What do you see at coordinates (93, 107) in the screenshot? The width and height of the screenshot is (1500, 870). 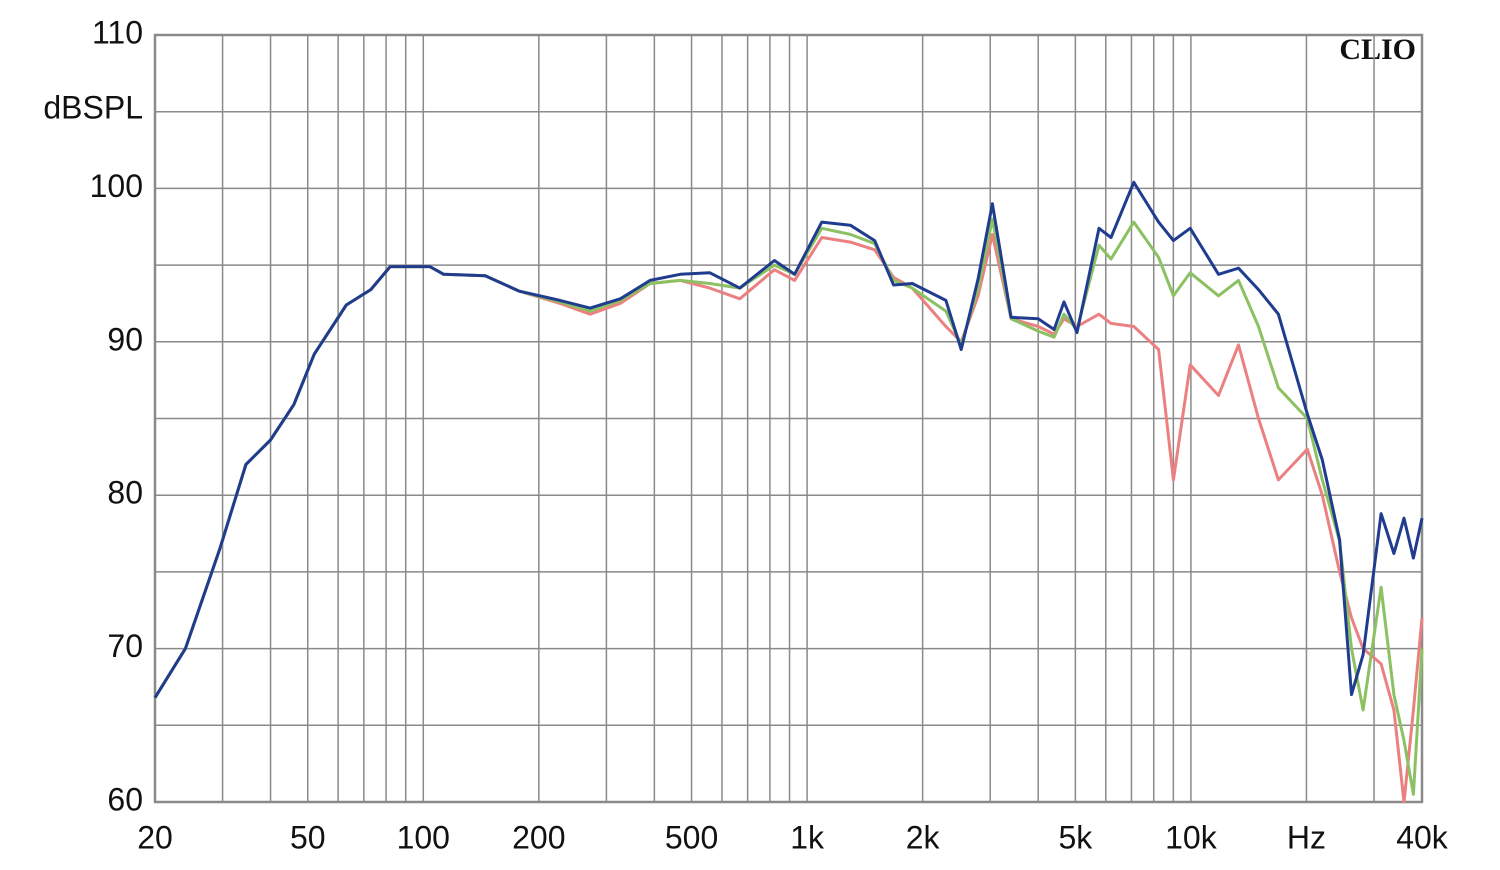 I see `y-axis-label: dBSPL` at bounding box center [93, 107].